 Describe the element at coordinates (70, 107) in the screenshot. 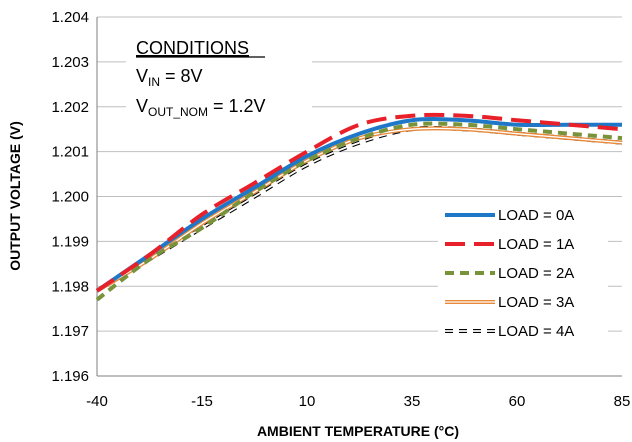

I see `y-tick-label: 1.202` at that location.